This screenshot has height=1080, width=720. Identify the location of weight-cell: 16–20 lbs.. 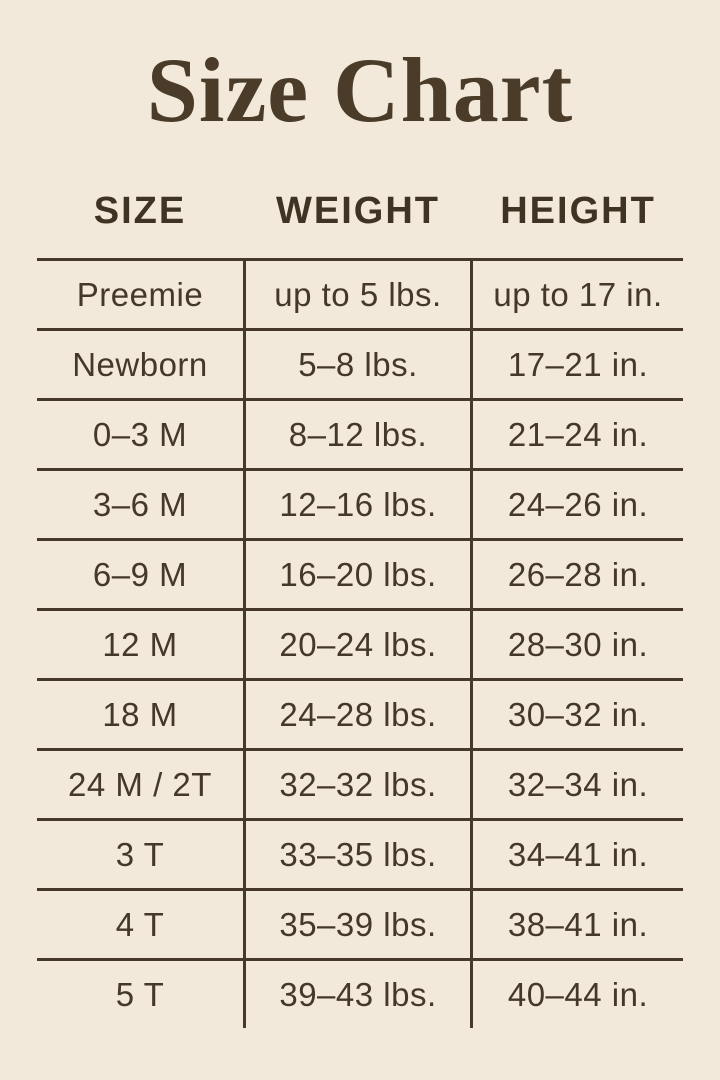
(358, 574).